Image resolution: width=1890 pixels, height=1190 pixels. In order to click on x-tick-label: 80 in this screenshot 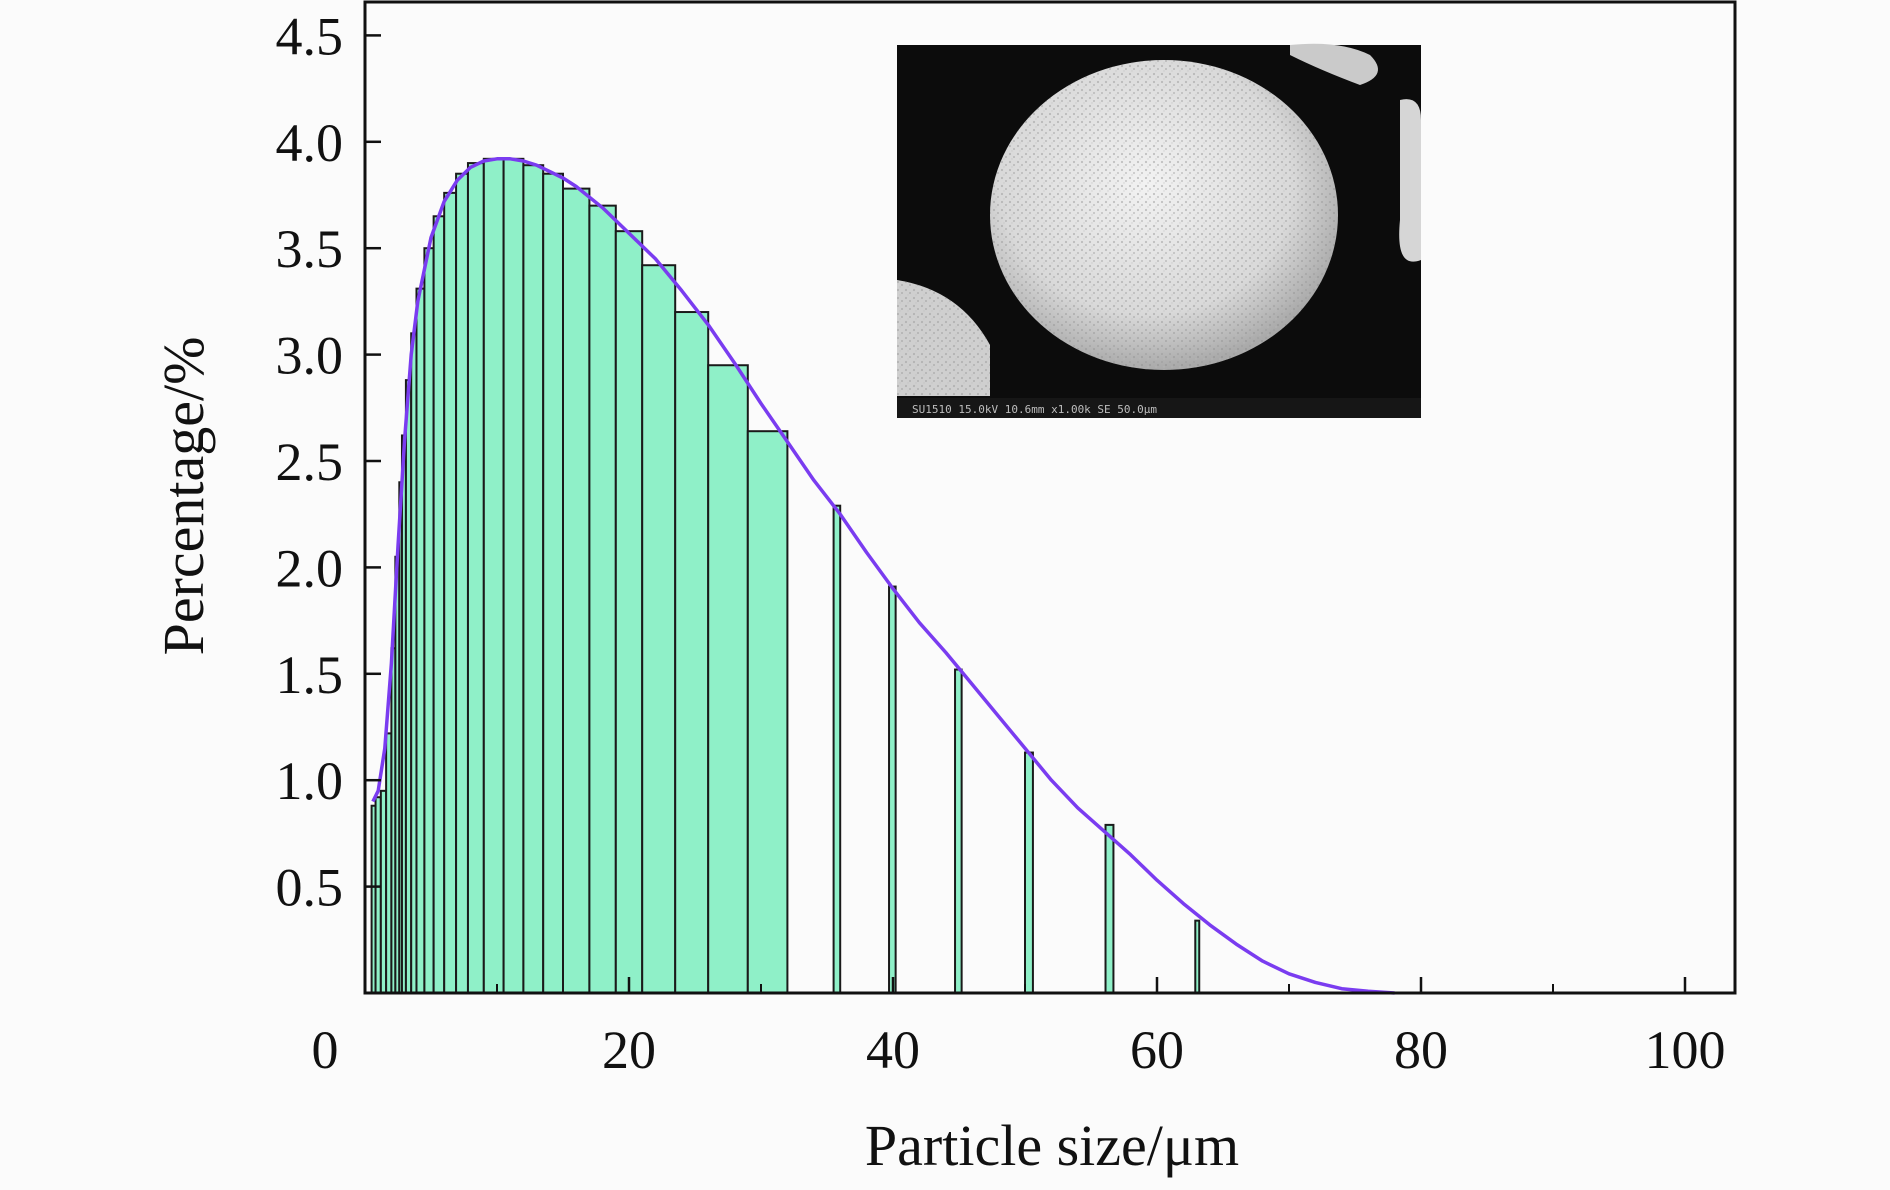, I will do `click(1421, 1050)`.